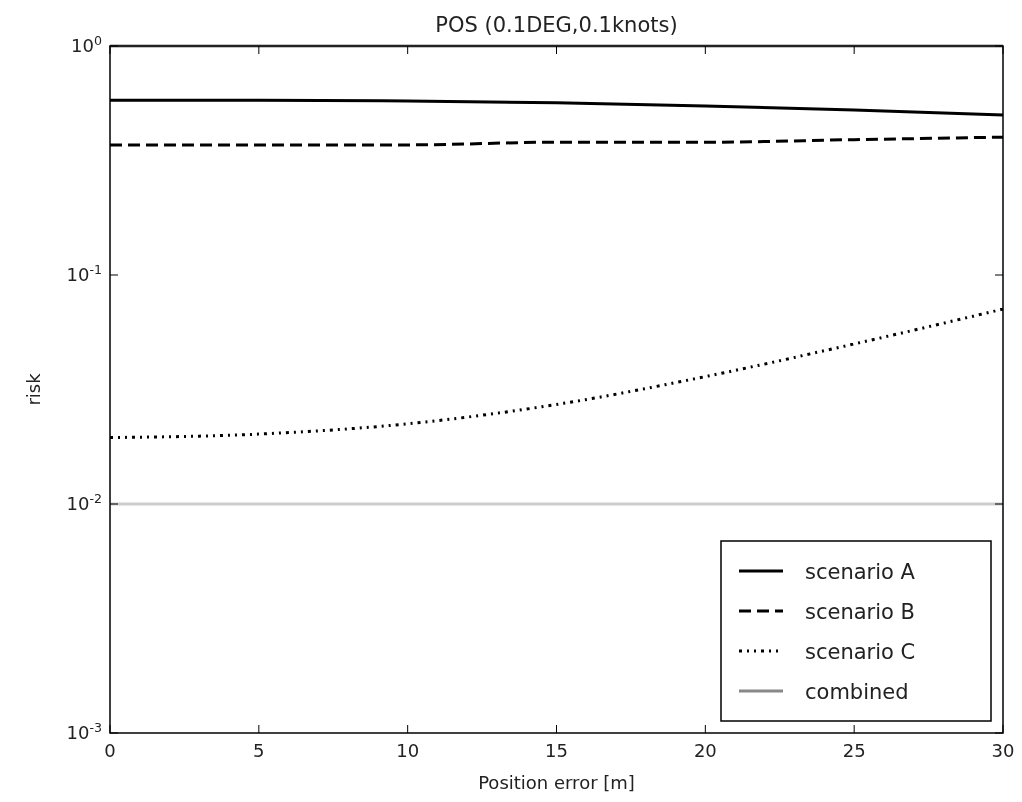  I want to click on legend-label: combined, so click(857, 692).